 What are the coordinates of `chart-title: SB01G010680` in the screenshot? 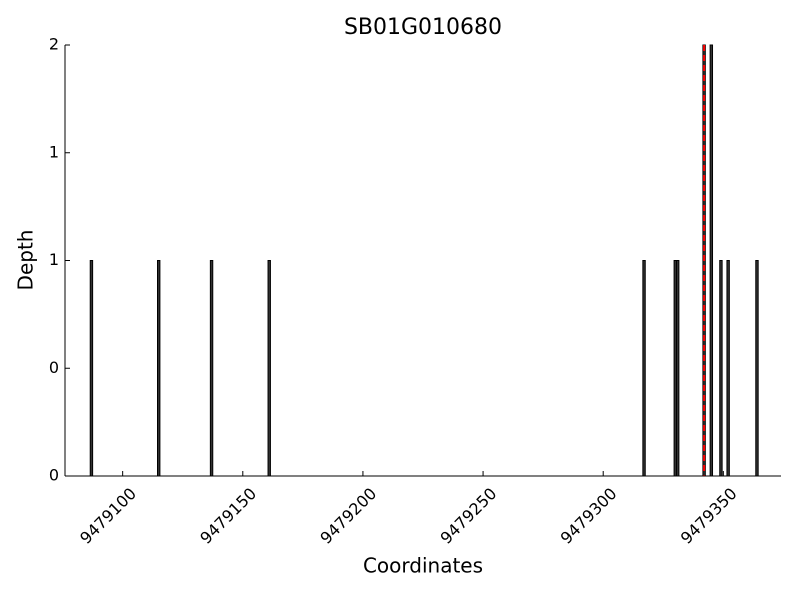 It's located at (423, 27).